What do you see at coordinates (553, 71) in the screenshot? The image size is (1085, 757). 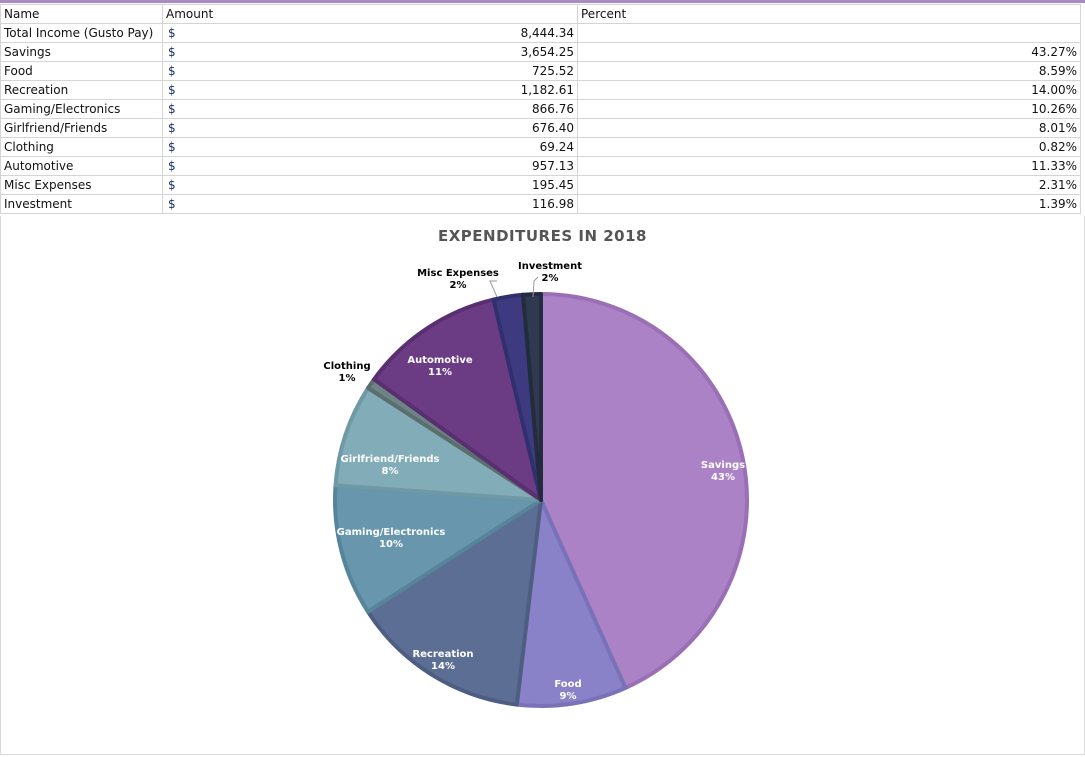 I see `amount-value: 725.52` at bounding box center [553, 71].